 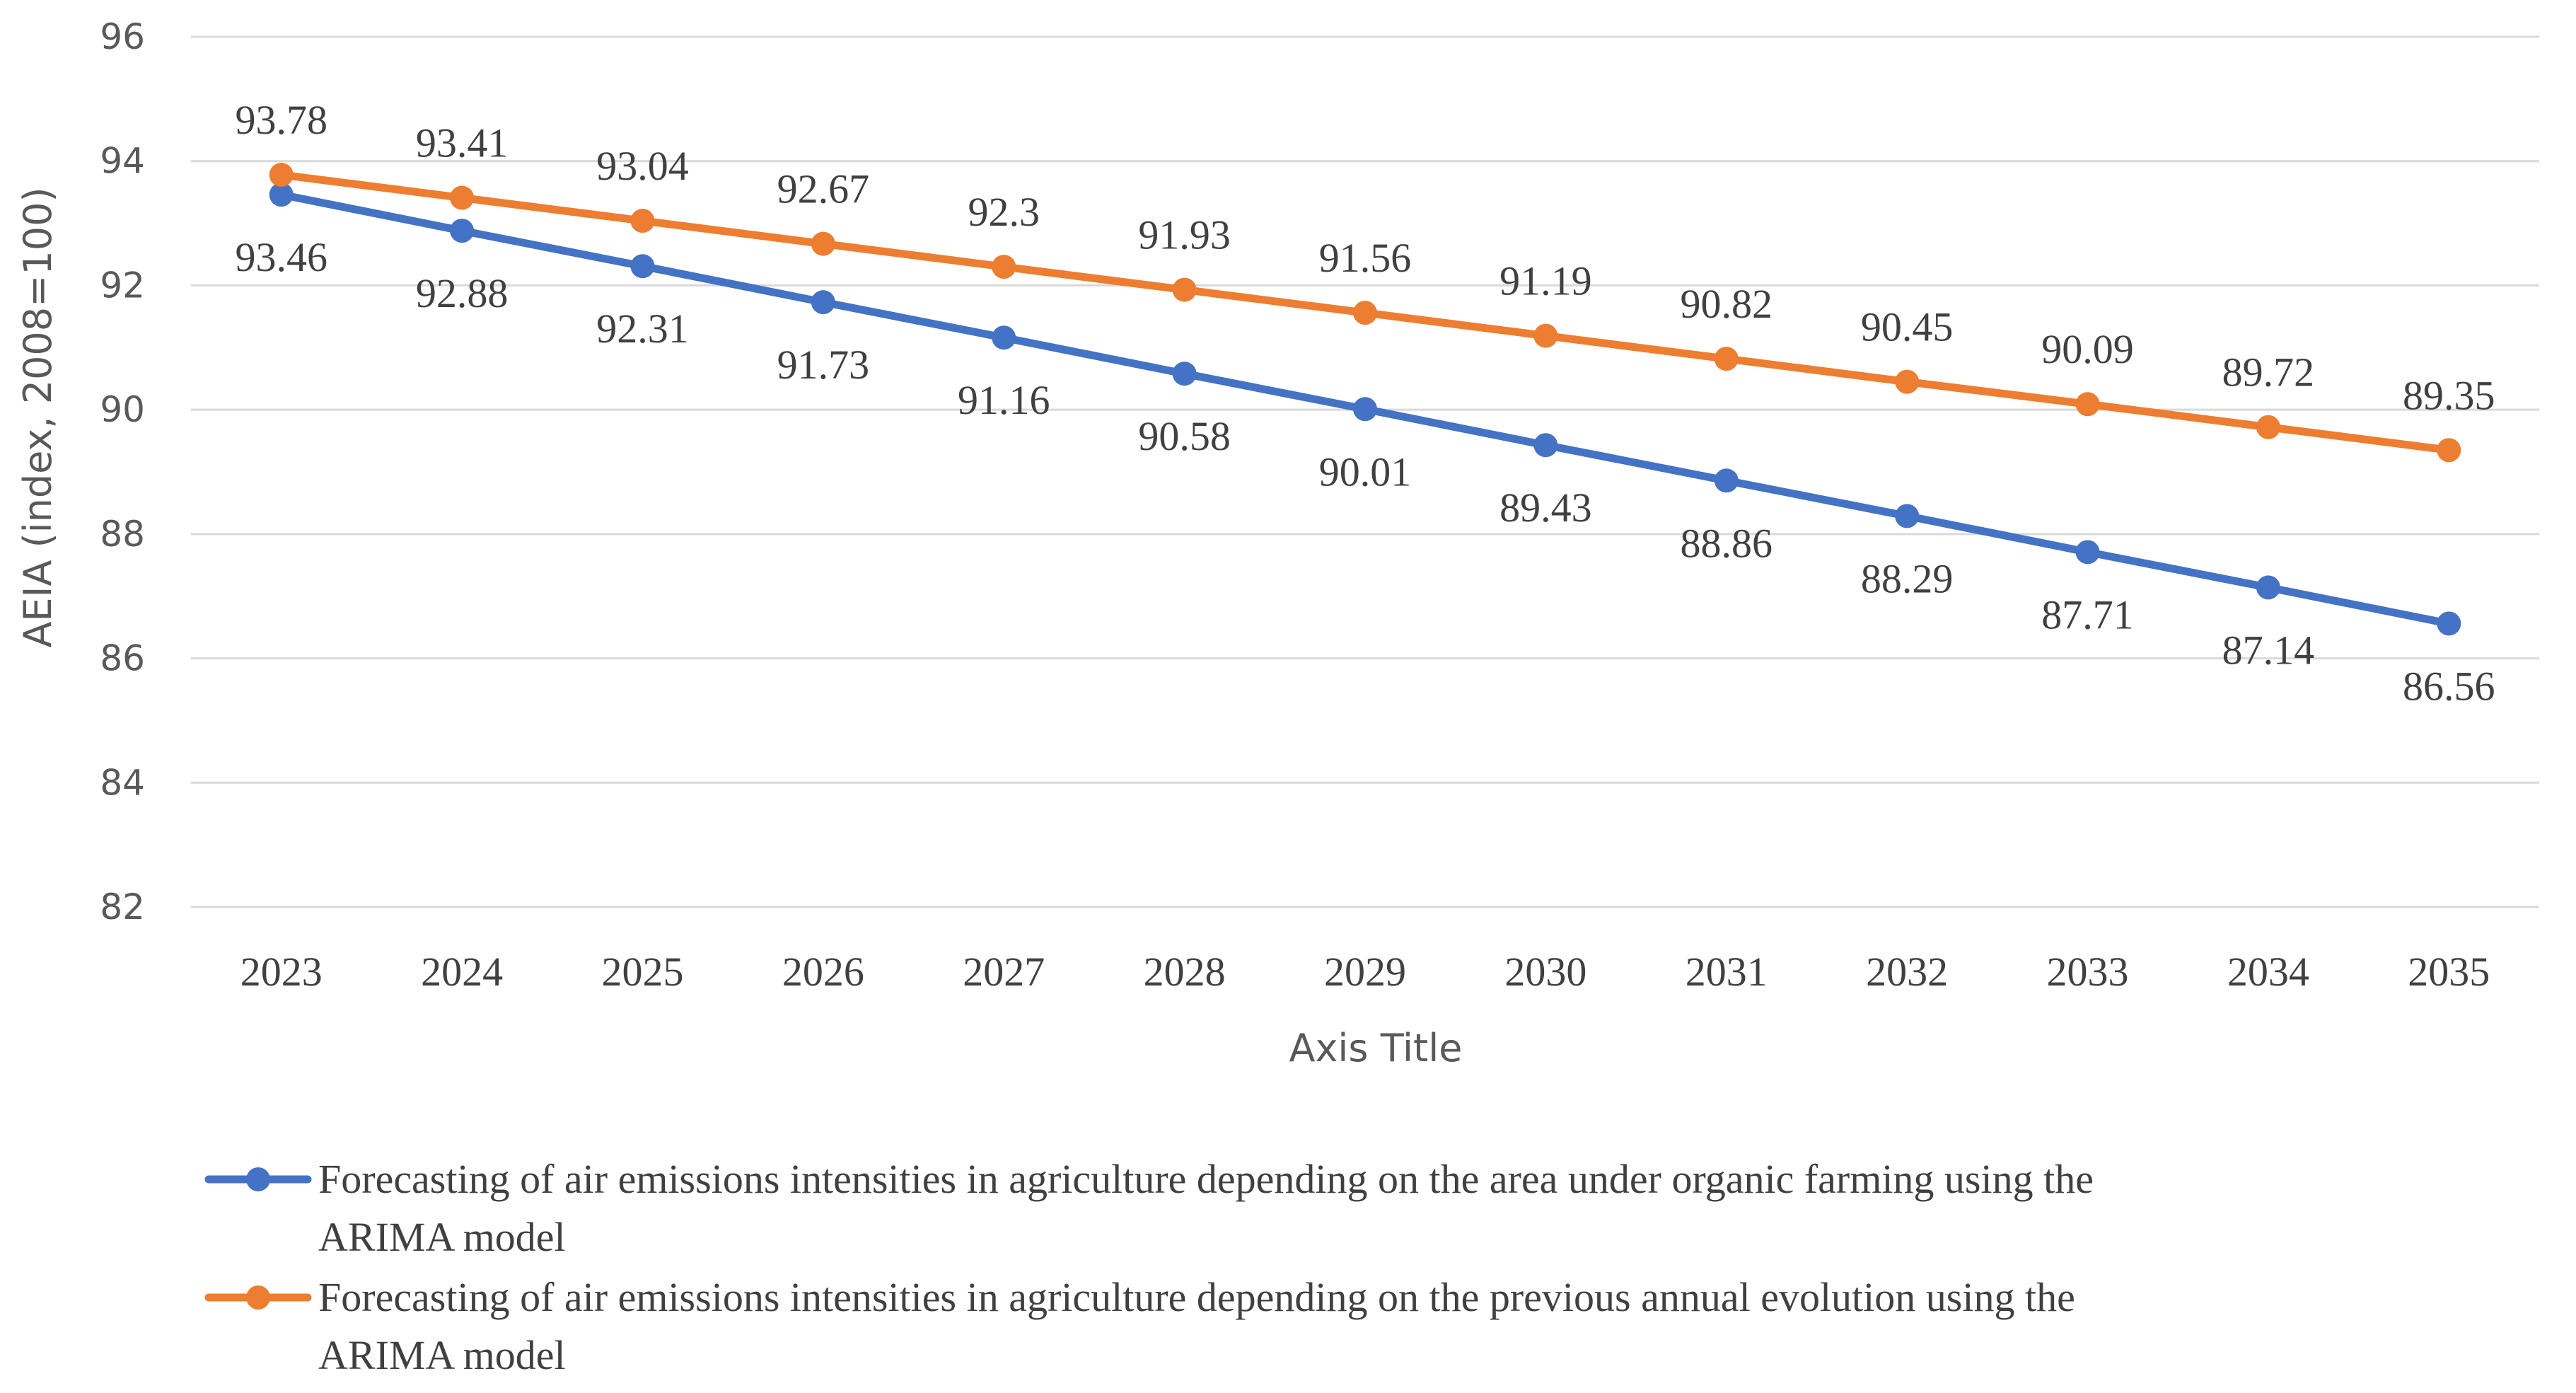 I want to click on data-label: 90.58, so click(x=1184, y=436).